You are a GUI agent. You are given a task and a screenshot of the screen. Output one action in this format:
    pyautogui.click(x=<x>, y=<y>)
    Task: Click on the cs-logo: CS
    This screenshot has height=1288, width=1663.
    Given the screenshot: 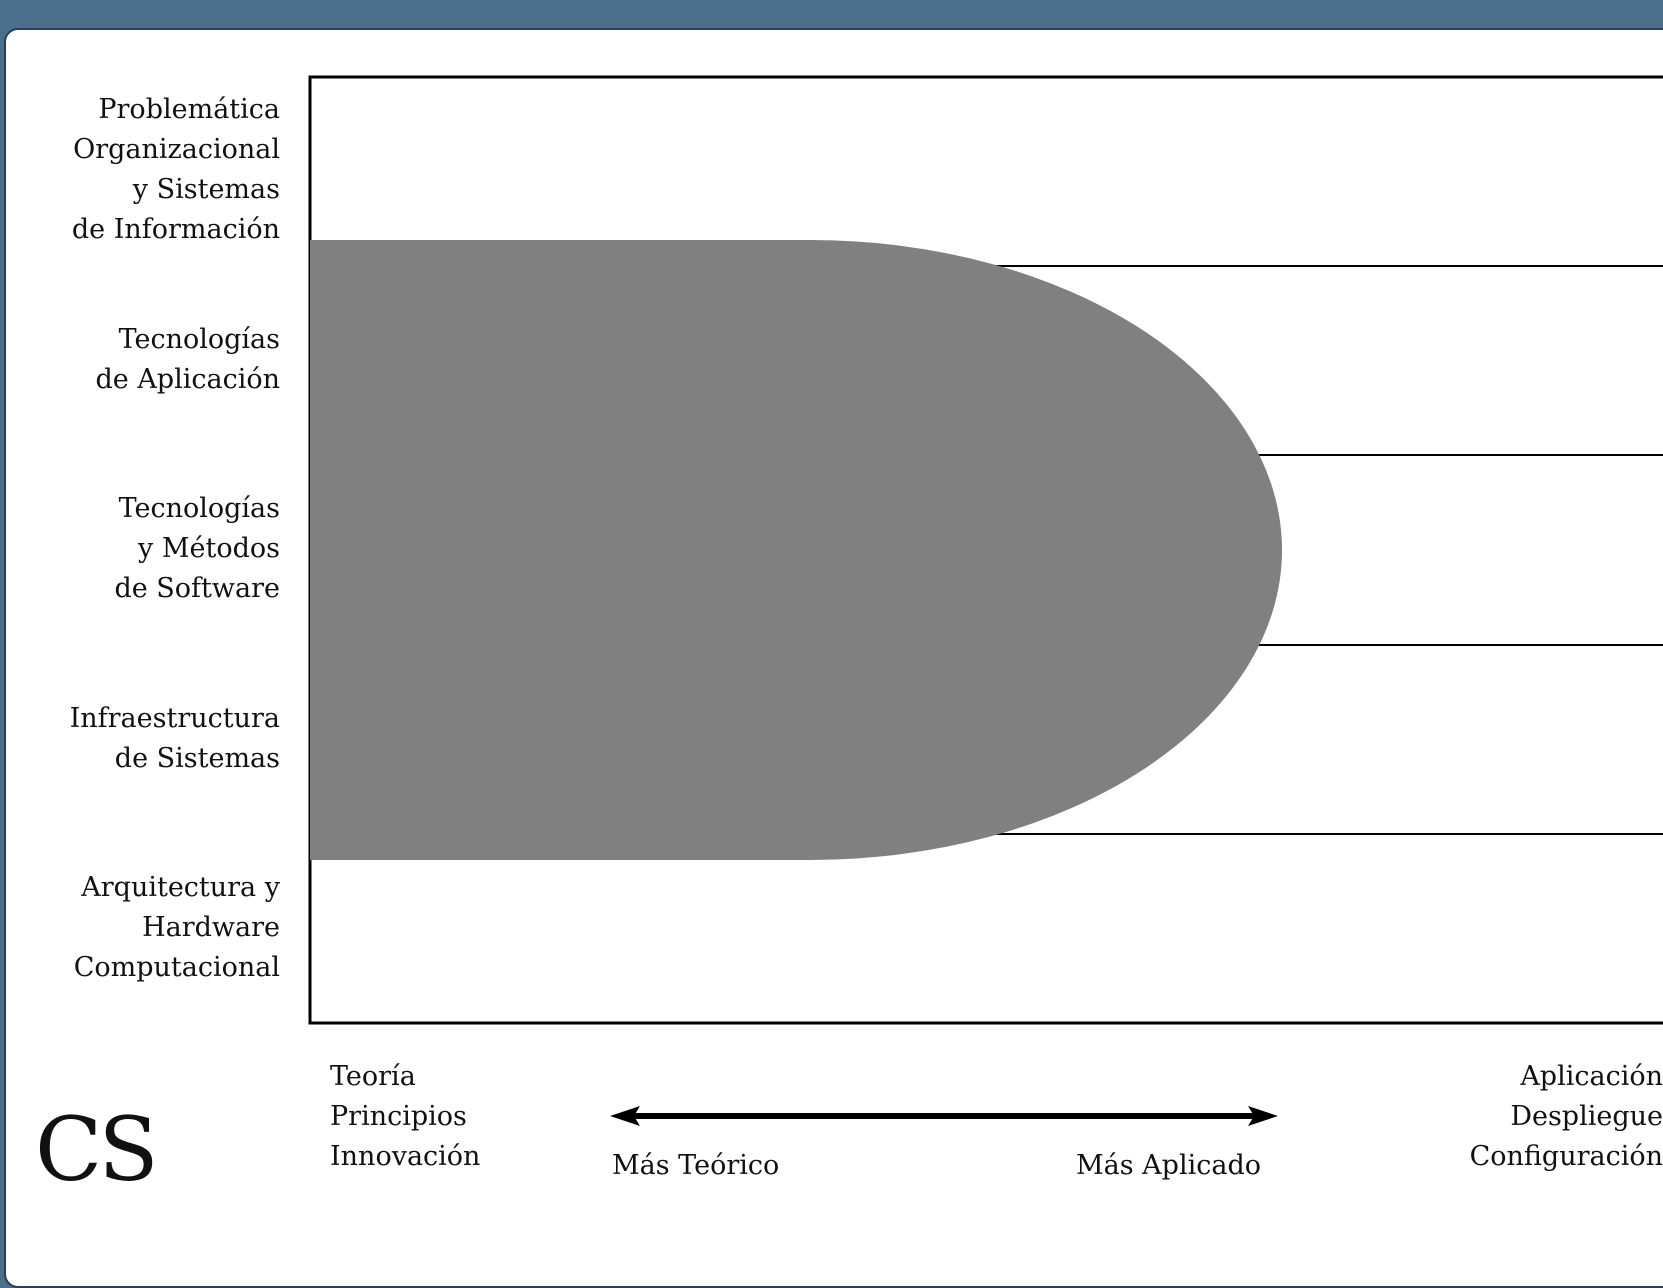 What is the action you would take?
    pyautogui.click(x=97, y=1149)
    